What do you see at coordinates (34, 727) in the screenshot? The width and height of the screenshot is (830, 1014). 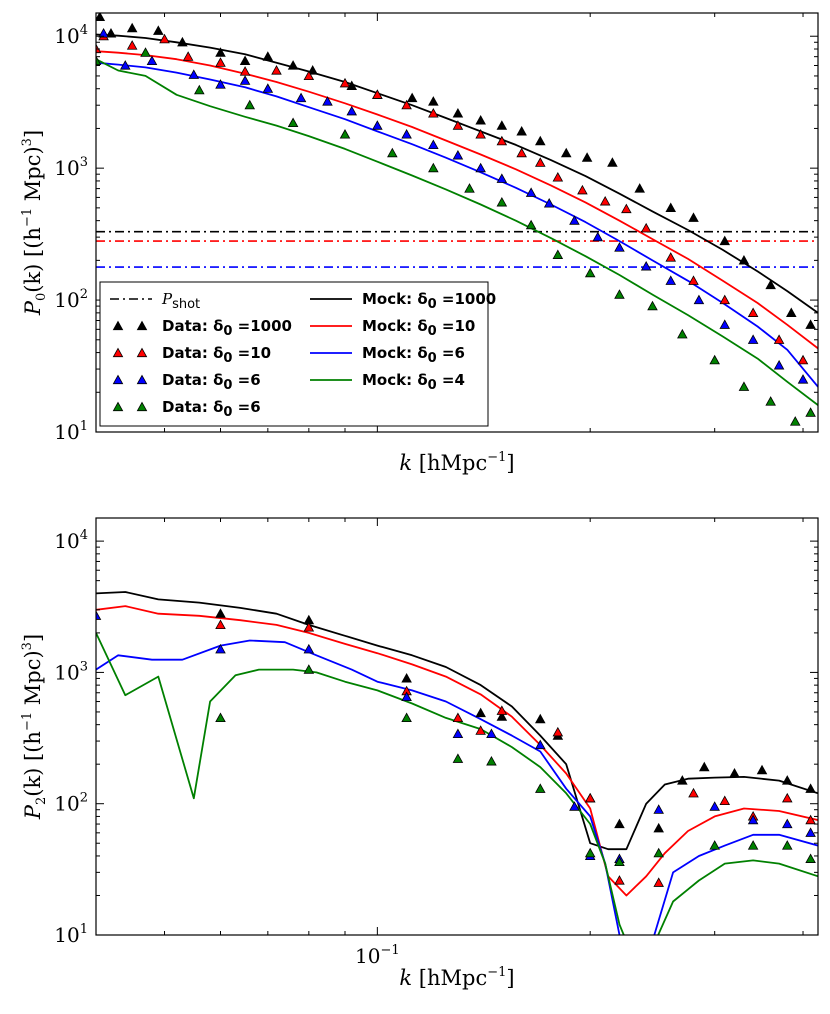 I see `y-axis-label: P2(k) [(h−1 Mpc)3]` at bounding box center [34, 727].